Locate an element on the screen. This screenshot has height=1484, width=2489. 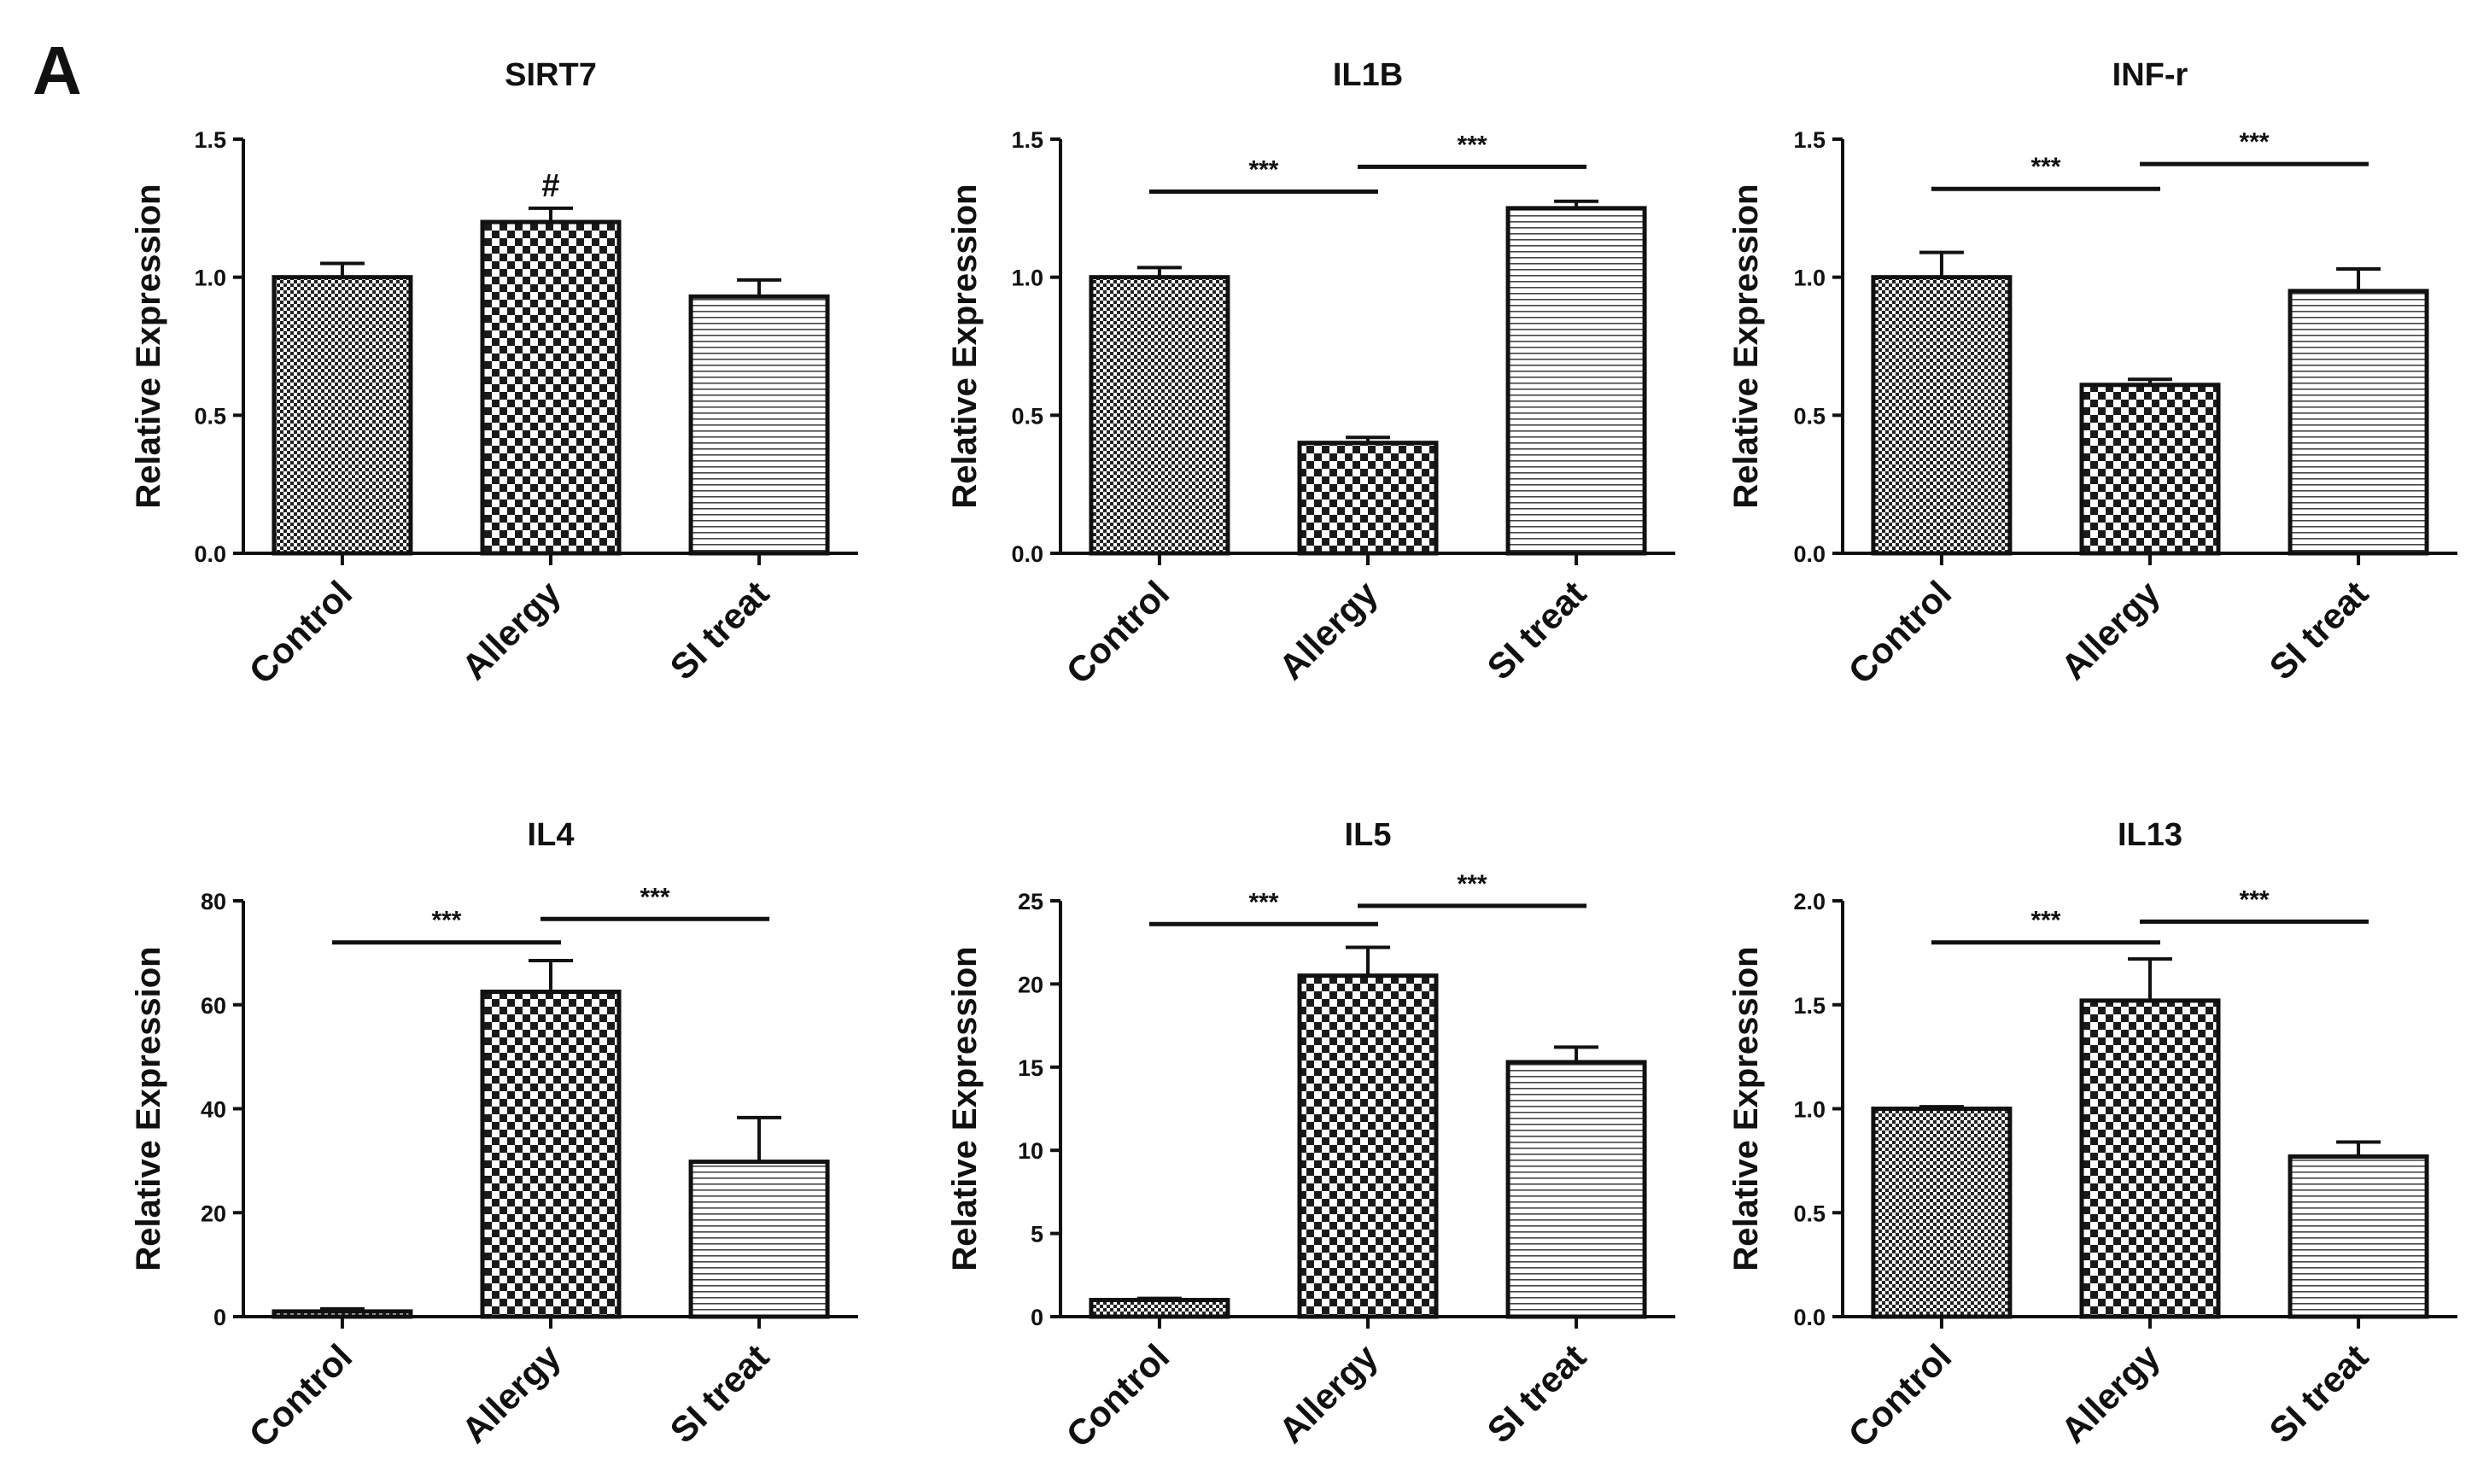
y-tick-label: 5 is located at coordinates (1037, 1235).